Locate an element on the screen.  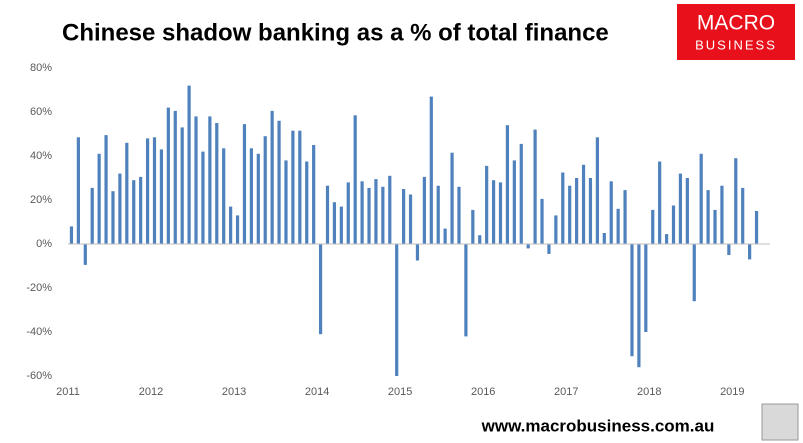
y-tick-label: -60% is located at coordinates (39, 376).